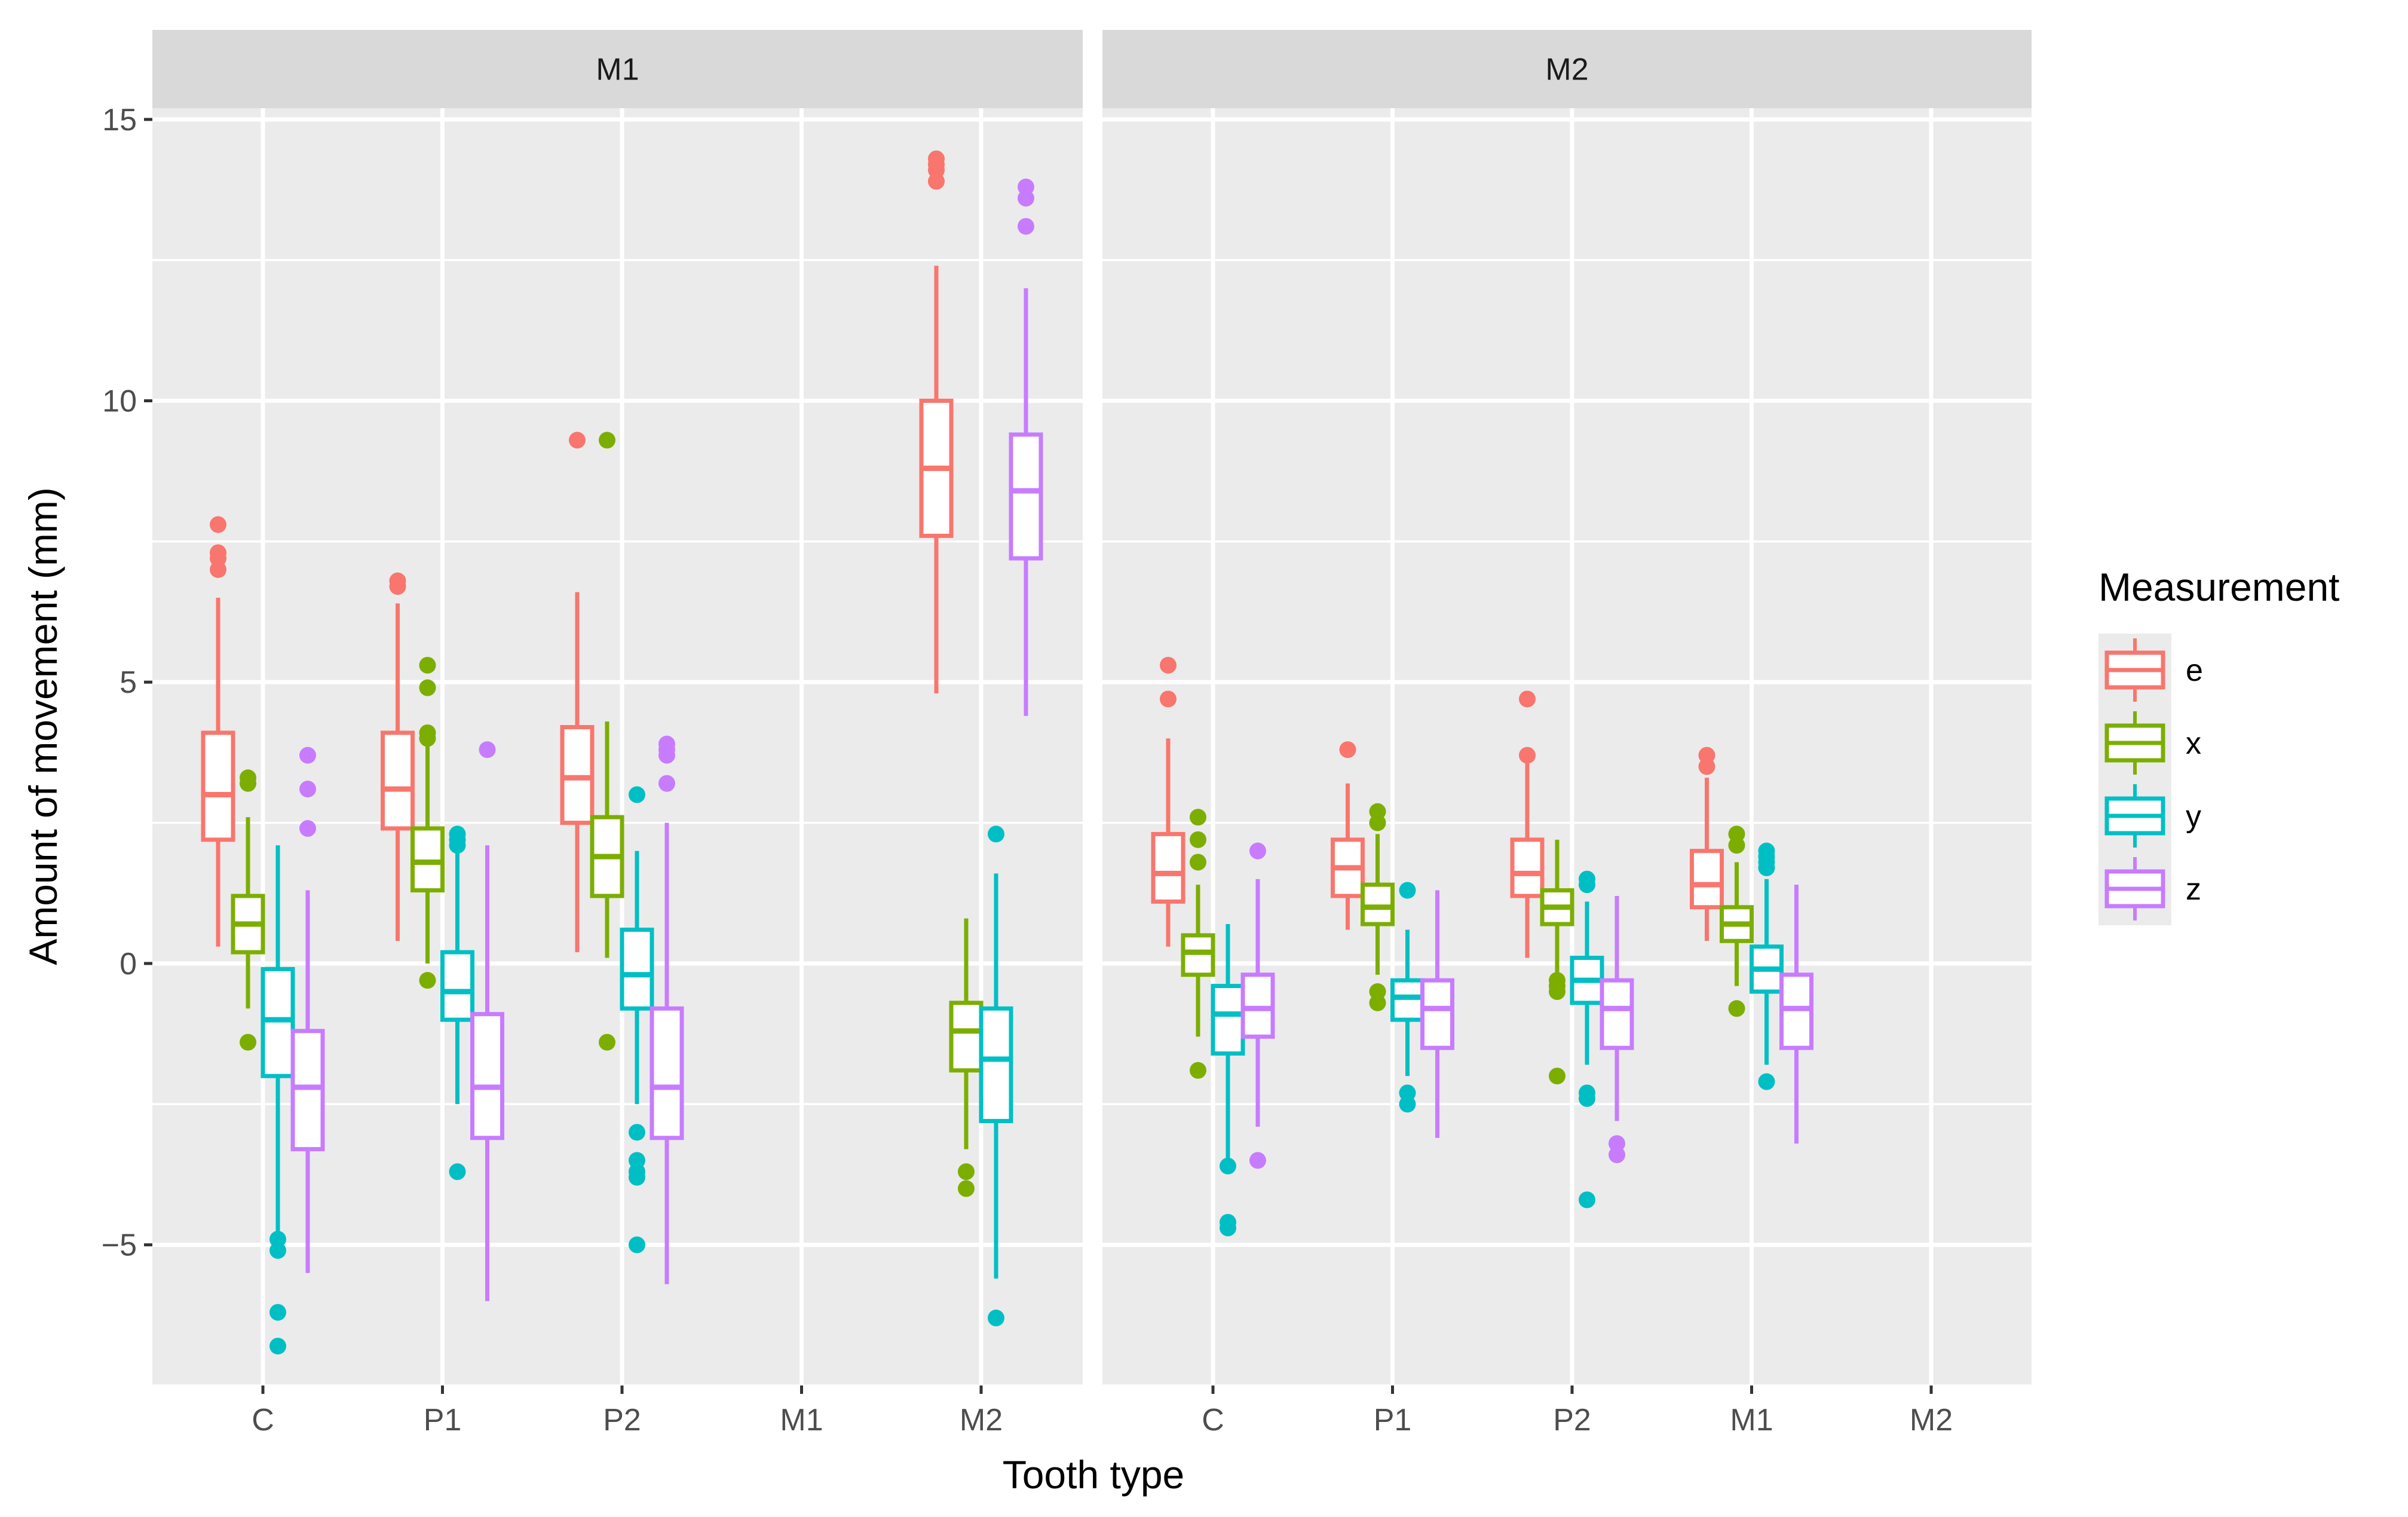 This screenshot has height=1517, width=2408. What do you see at coordinates (936, 422) in the screenshot?
I see `box-m1-m2-e` at bounding box center [936, 422].